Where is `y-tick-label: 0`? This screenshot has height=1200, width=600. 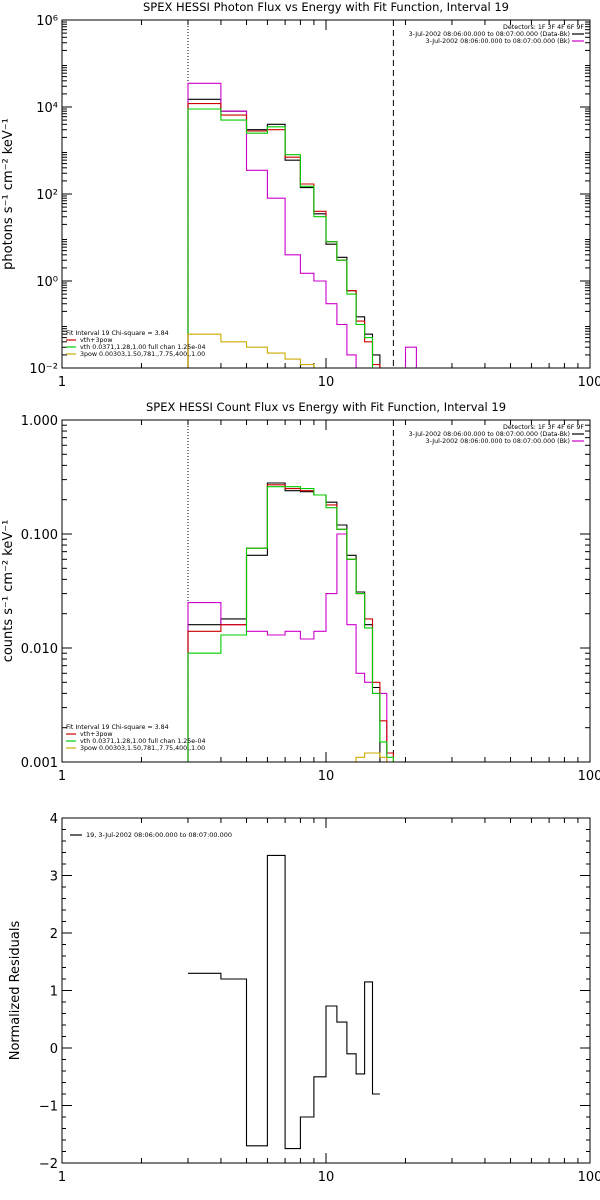 y-tick-label: 0 is located at coordinates (54, 1049).